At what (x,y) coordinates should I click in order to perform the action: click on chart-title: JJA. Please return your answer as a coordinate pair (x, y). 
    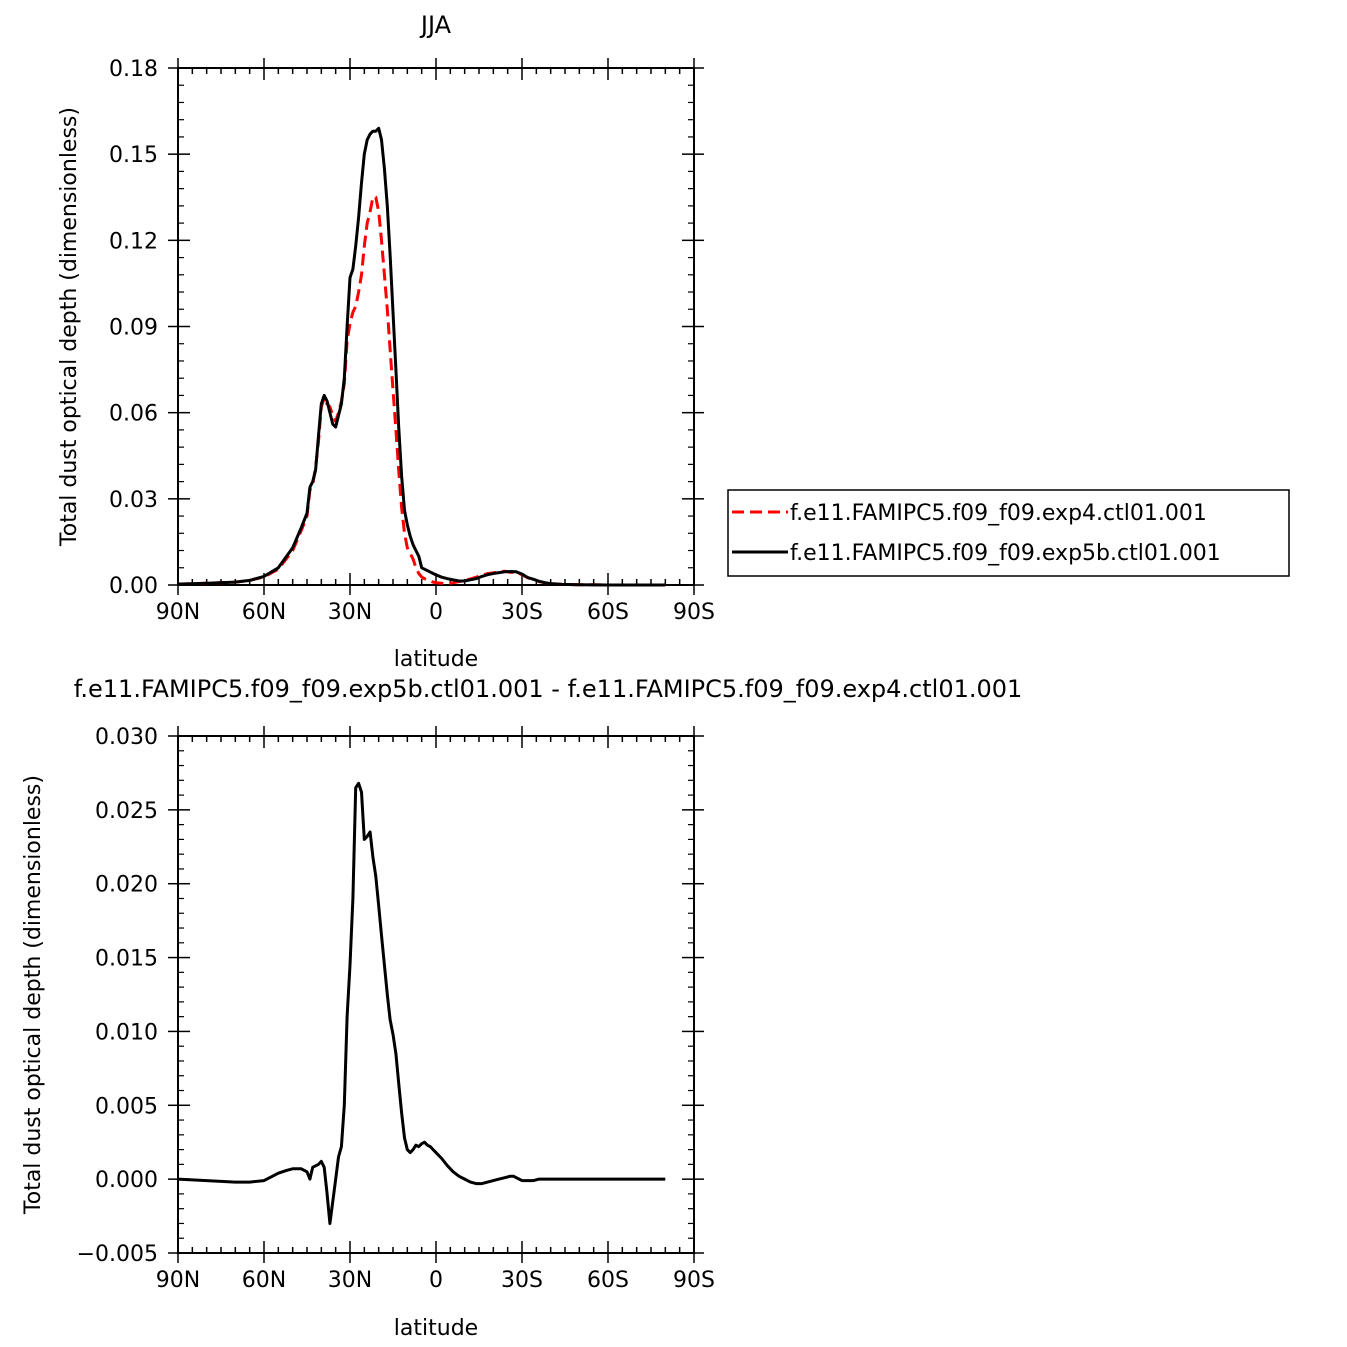
    Looking at the image, I should click on (435, 25).